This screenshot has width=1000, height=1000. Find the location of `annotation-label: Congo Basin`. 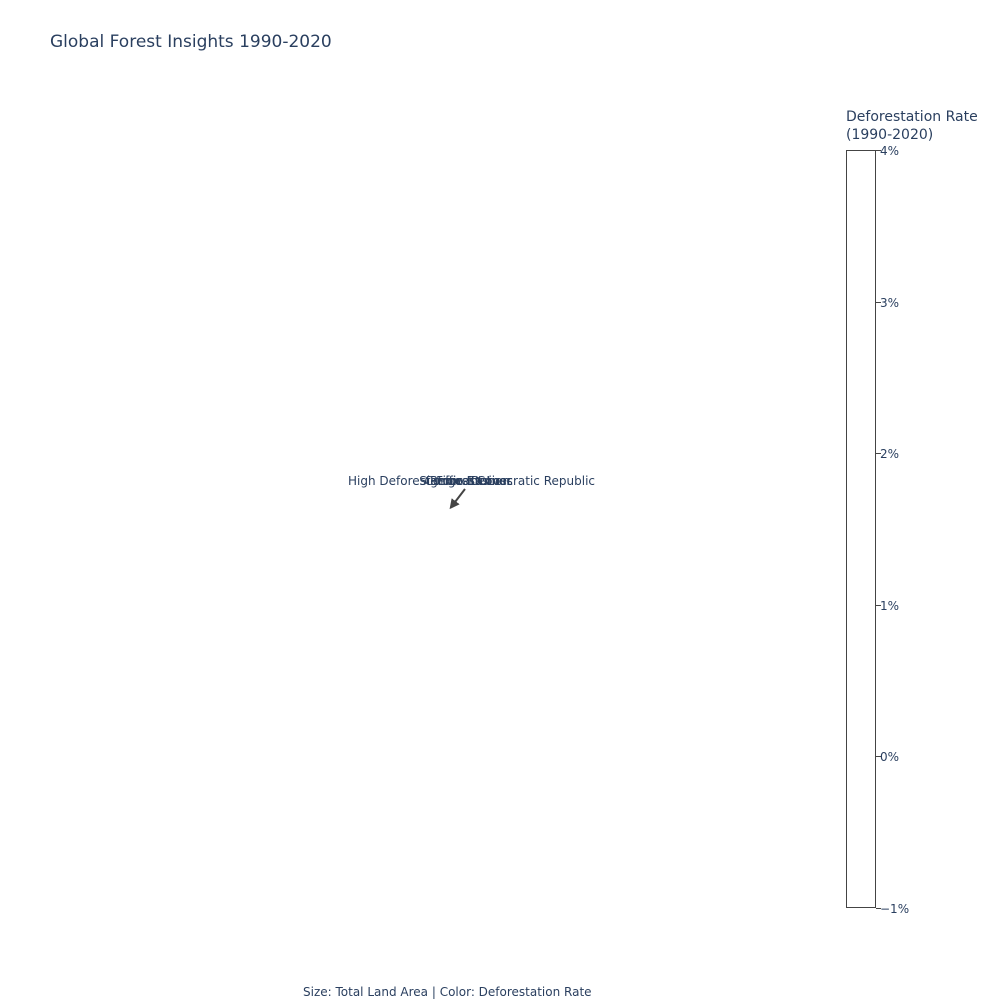

annotation-label: Congo Basin is located at coordinates (462, 481).